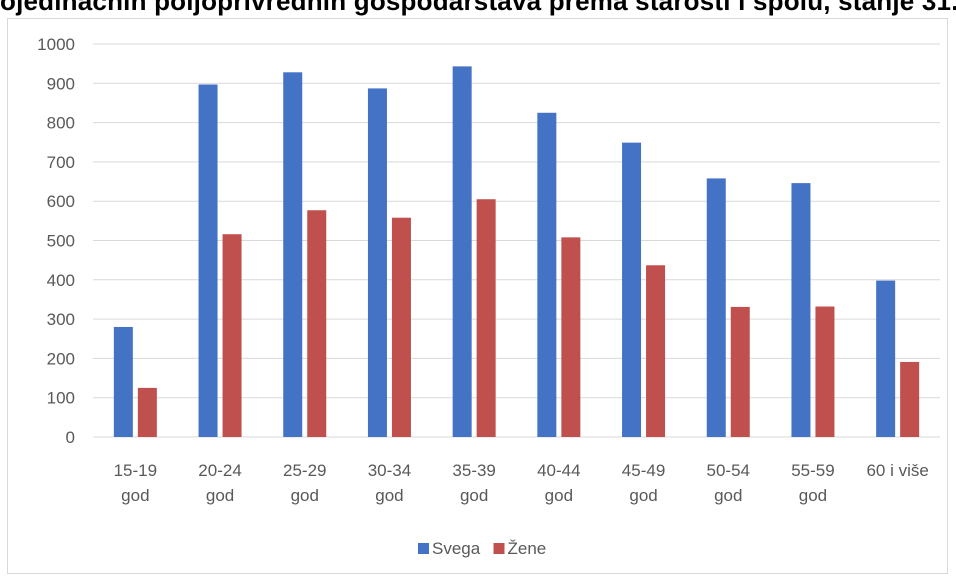 Image resolution: width=956 pixels, height=581 pixels. What do you see at coordinates (56, 44) in the screenshot?
I see `y-tick-label: 1000` at bounding box center [56, 44].